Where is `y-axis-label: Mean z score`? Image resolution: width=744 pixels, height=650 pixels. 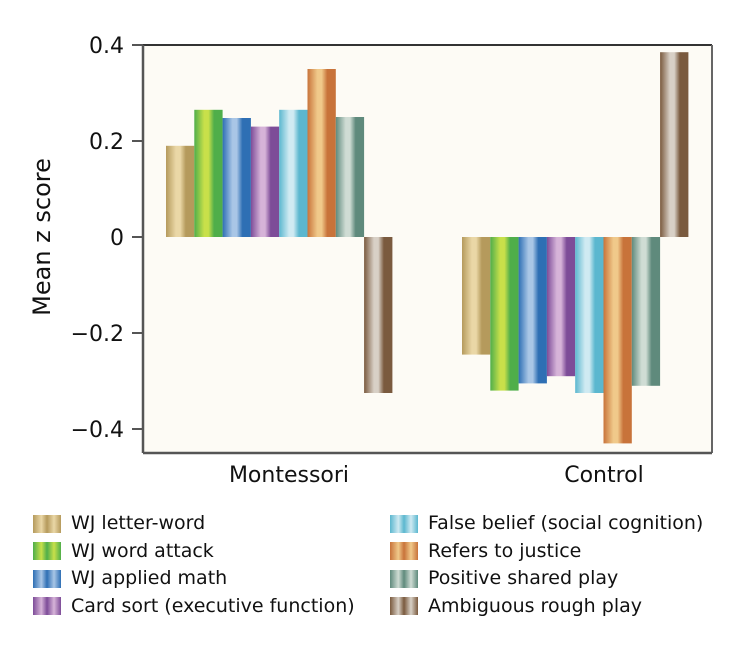
y-axis-label: Mean z score is located at coordinates (42, 237).